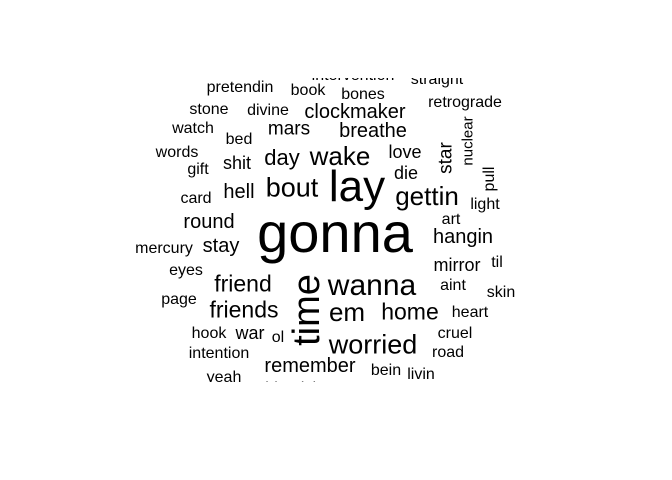 The image size is (672, 480). What do you see at coordinates (453, 285) in the screenshot?
I see `word-aint: aint` at bounding box center [453, 285].